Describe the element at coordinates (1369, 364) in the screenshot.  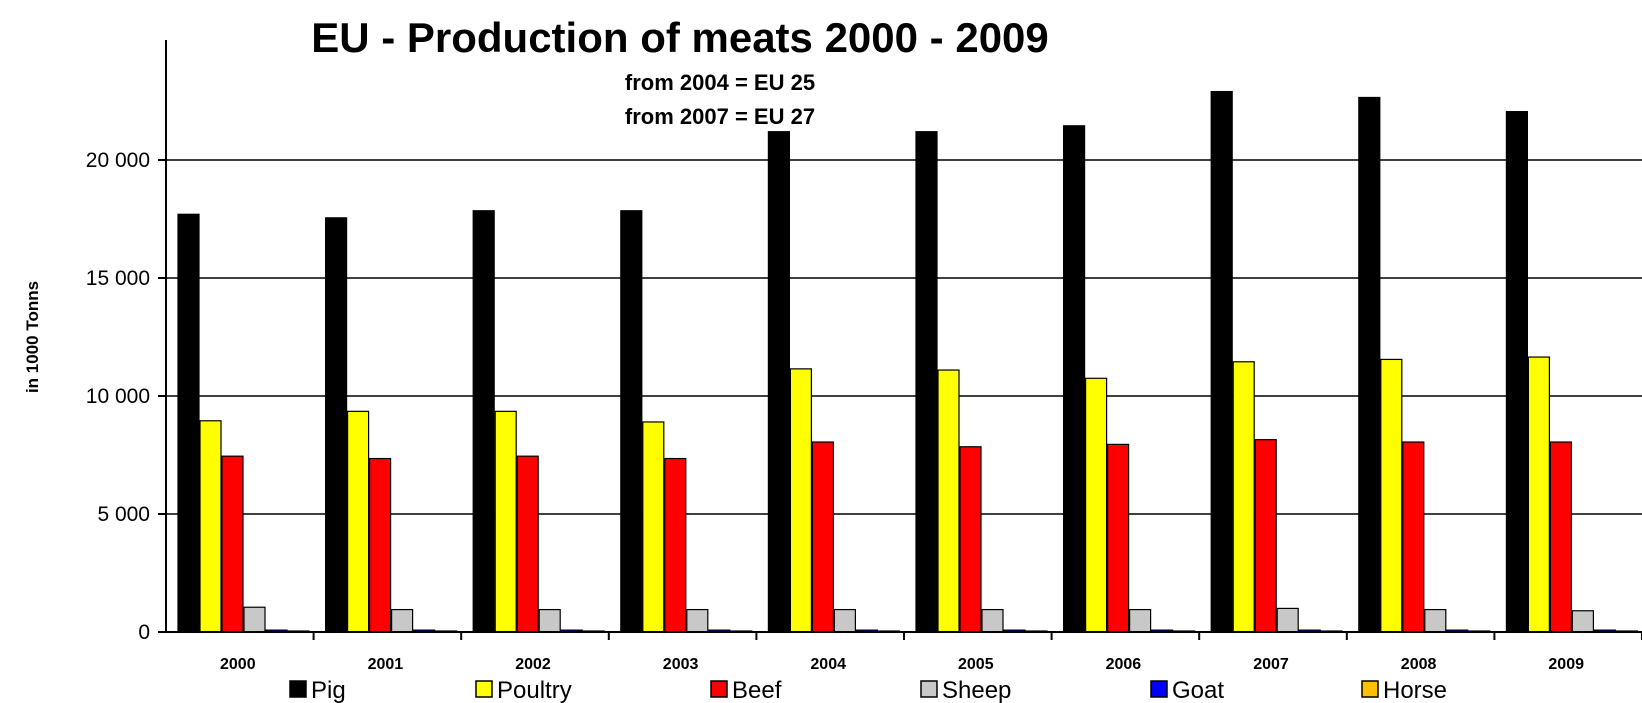
I see `bar-pig-2008` at that location.